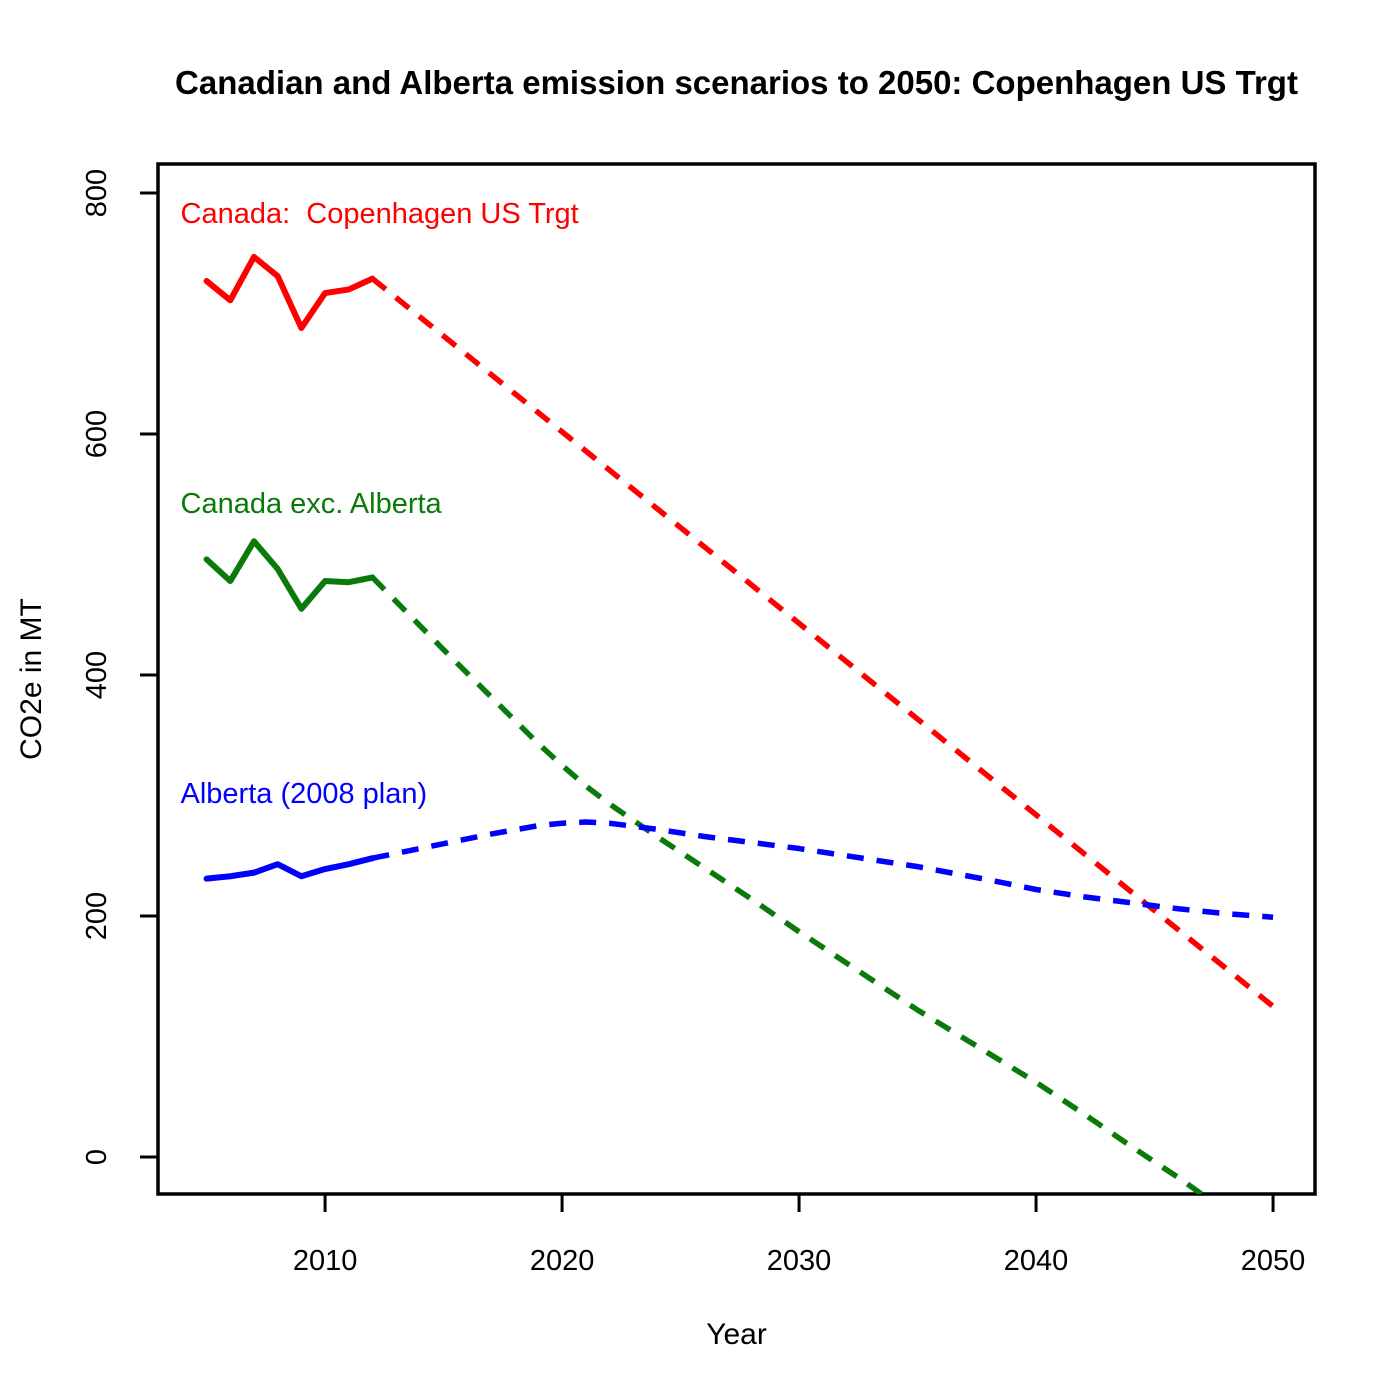  What do you see at coordinates (289, 868) in the screenshot?
I see `series-line-solid-alberta-2008-plan` at bounding box center [289, 868].